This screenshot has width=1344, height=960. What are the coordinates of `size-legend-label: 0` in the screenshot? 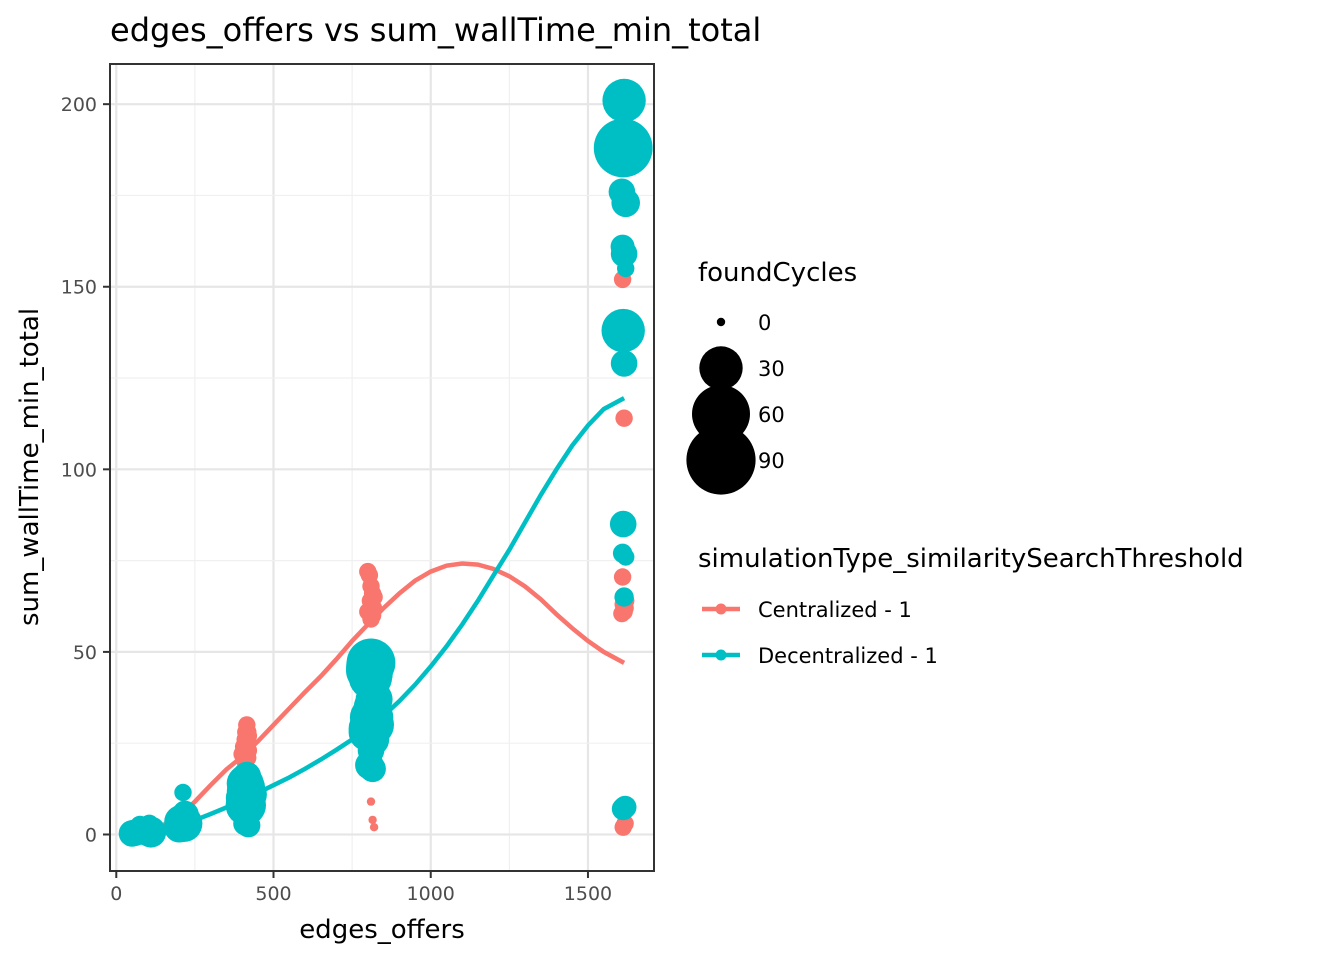 It's located at (764, 323).